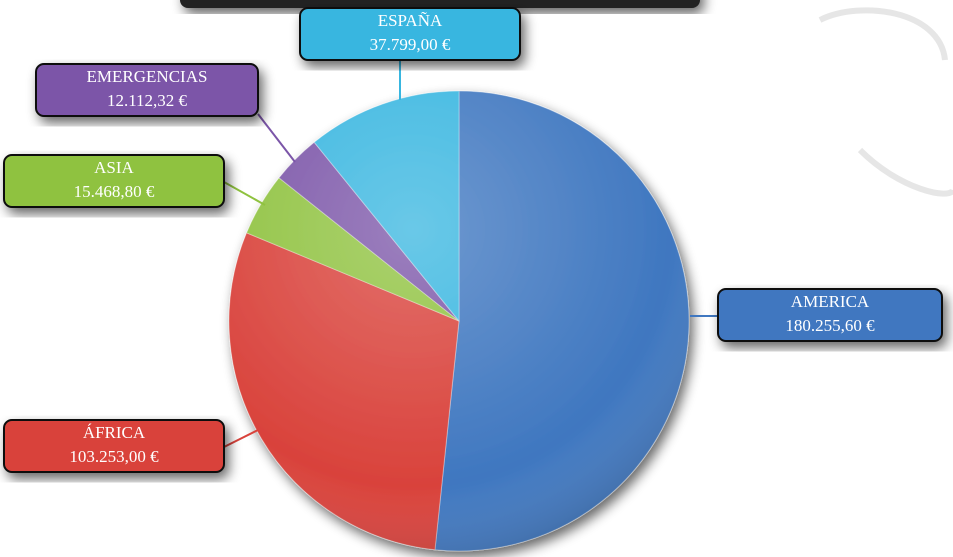 This screenshot has width=953, height=557. What do you see at coordinates (147, 76) in the screenshot?
I see `slice-label: EMERGENCIAS` at bounding box center [147, 76].